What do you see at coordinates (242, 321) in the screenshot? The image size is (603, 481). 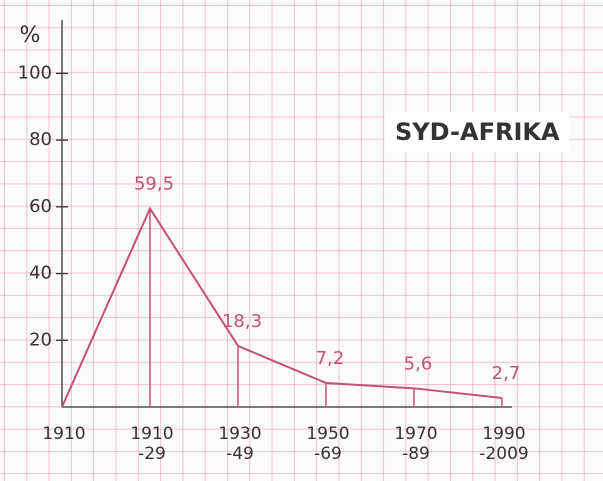 I see `value-label: 18,3` at bounding box center [242, 321].